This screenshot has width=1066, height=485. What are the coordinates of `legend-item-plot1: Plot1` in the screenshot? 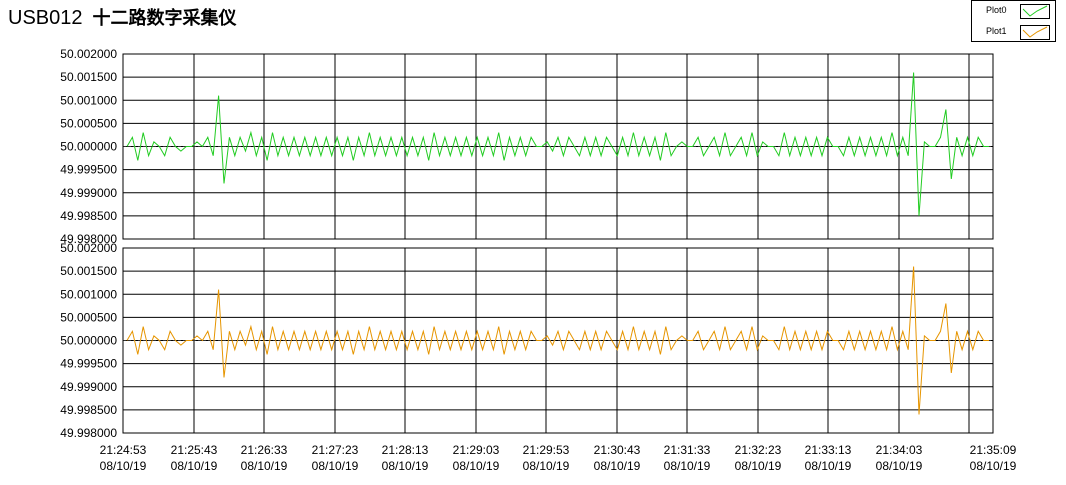 It's located at (1013, 33).